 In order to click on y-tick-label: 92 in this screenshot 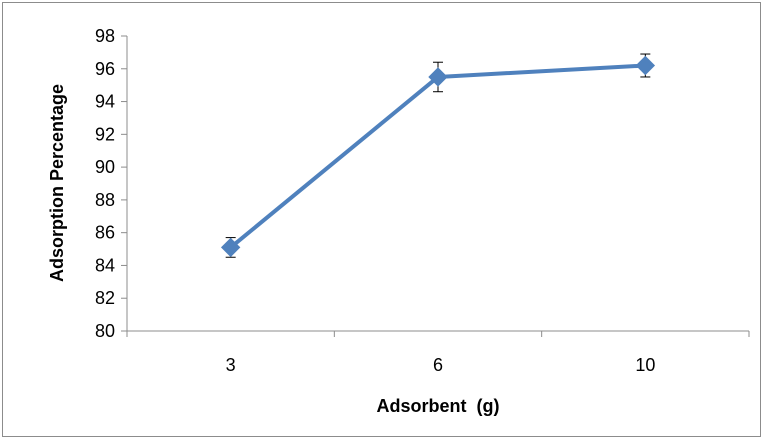, I will do `click(105, 134)`.